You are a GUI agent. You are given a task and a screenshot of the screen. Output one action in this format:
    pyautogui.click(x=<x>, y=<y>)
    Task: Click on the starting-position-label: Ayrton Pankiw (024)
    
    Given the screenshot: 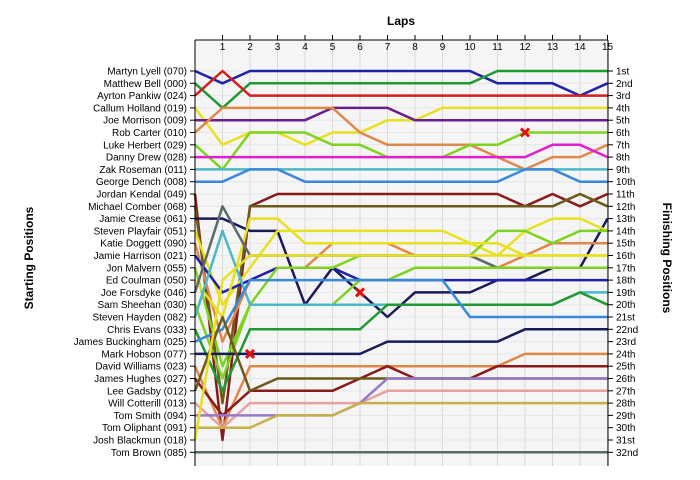 What is the action you would take?
    pyautogui.click(x=142, y=96)
    